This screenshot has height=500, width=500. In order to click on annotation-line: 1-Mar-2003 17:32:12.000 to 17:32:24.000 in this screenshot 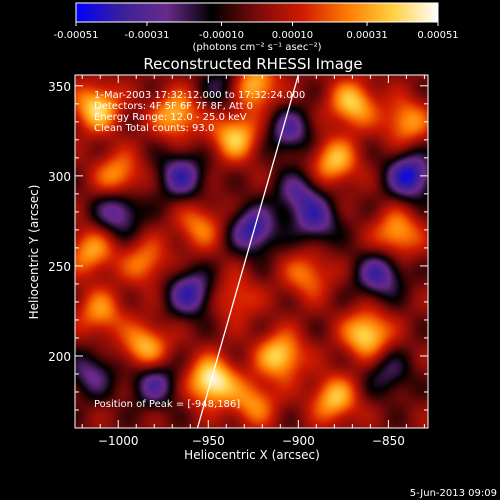, I will do `click(199, 95)`.